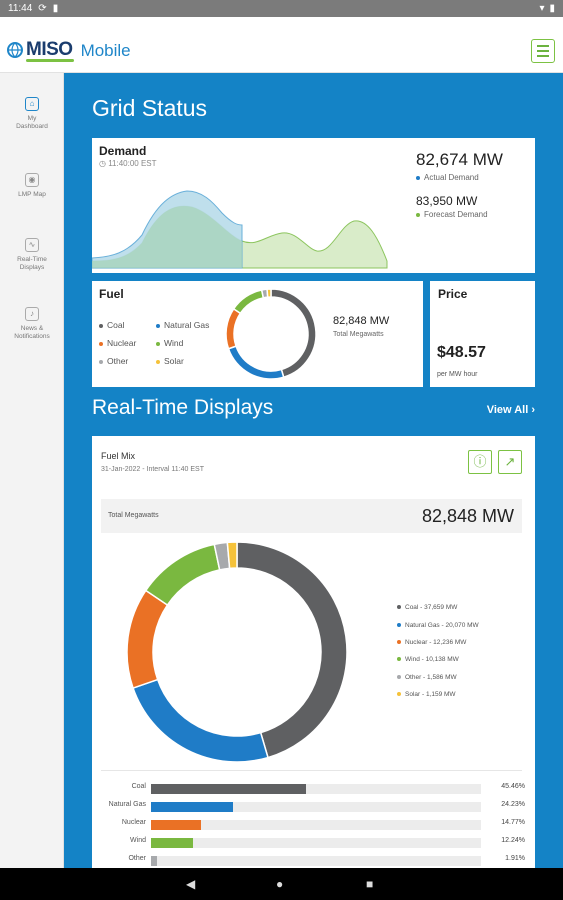 This screenshot has width=563, height=900. I want to click on fuel-mix-donut-chart, so click(237, 652).